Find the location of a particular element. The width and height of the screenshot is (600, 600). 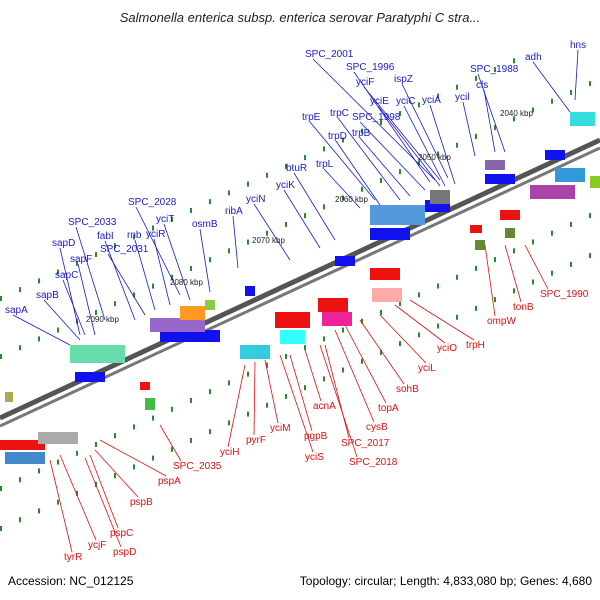

gene-label-hns: hns is located at coordinates (578, 45).